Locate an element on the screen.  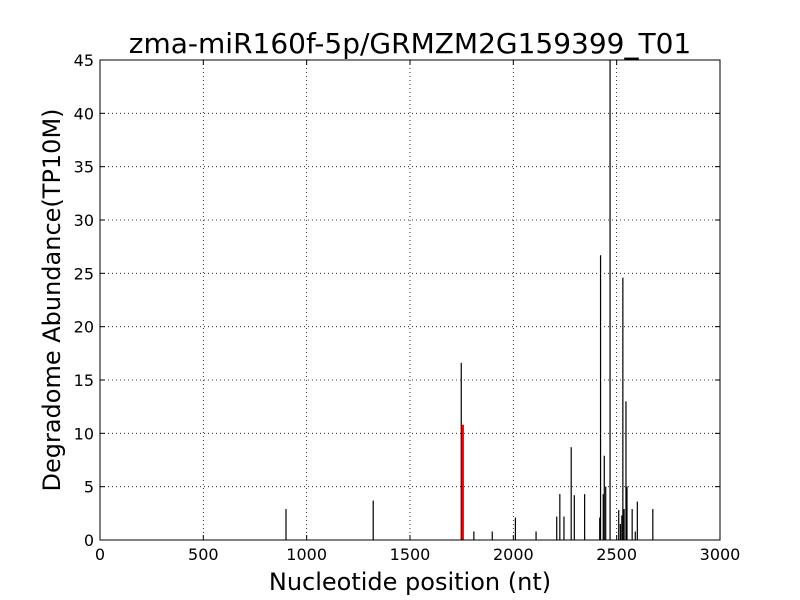
y-tick-label: 40 is located at coordinates (84, 113).